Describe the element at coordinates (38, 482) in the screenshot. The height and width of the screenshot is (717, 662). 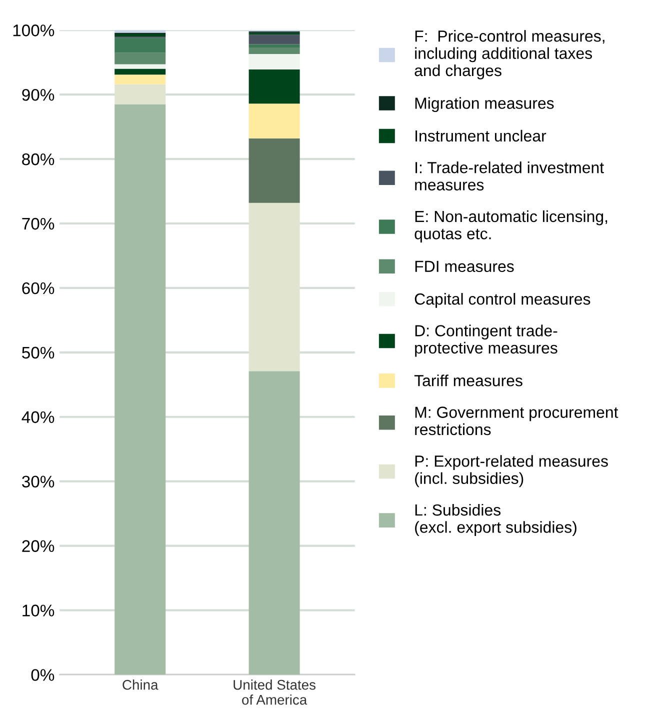
I see `y-tick-label: 30%` at that location.